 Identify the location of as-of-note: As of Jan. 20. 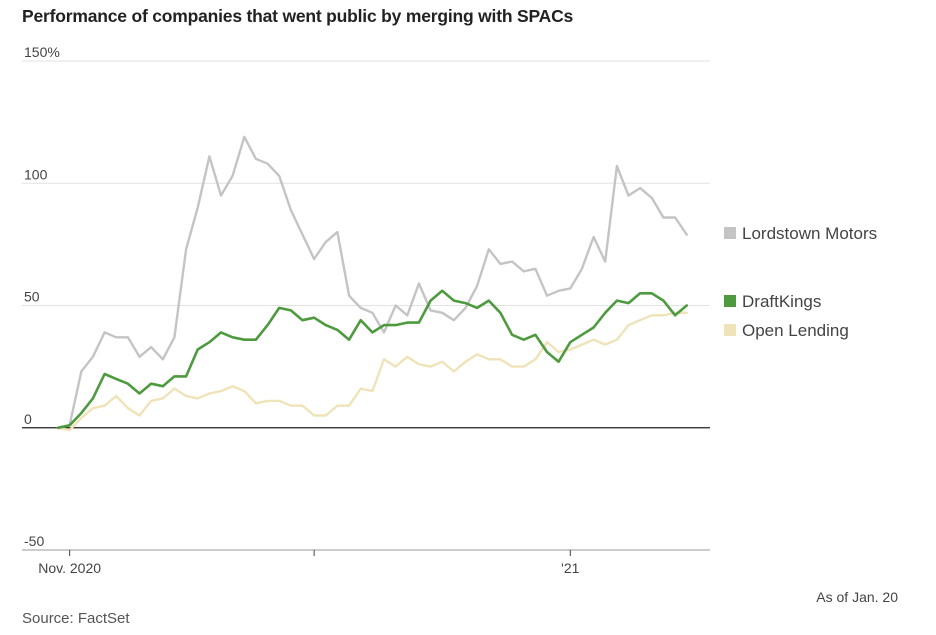
(857, 597).